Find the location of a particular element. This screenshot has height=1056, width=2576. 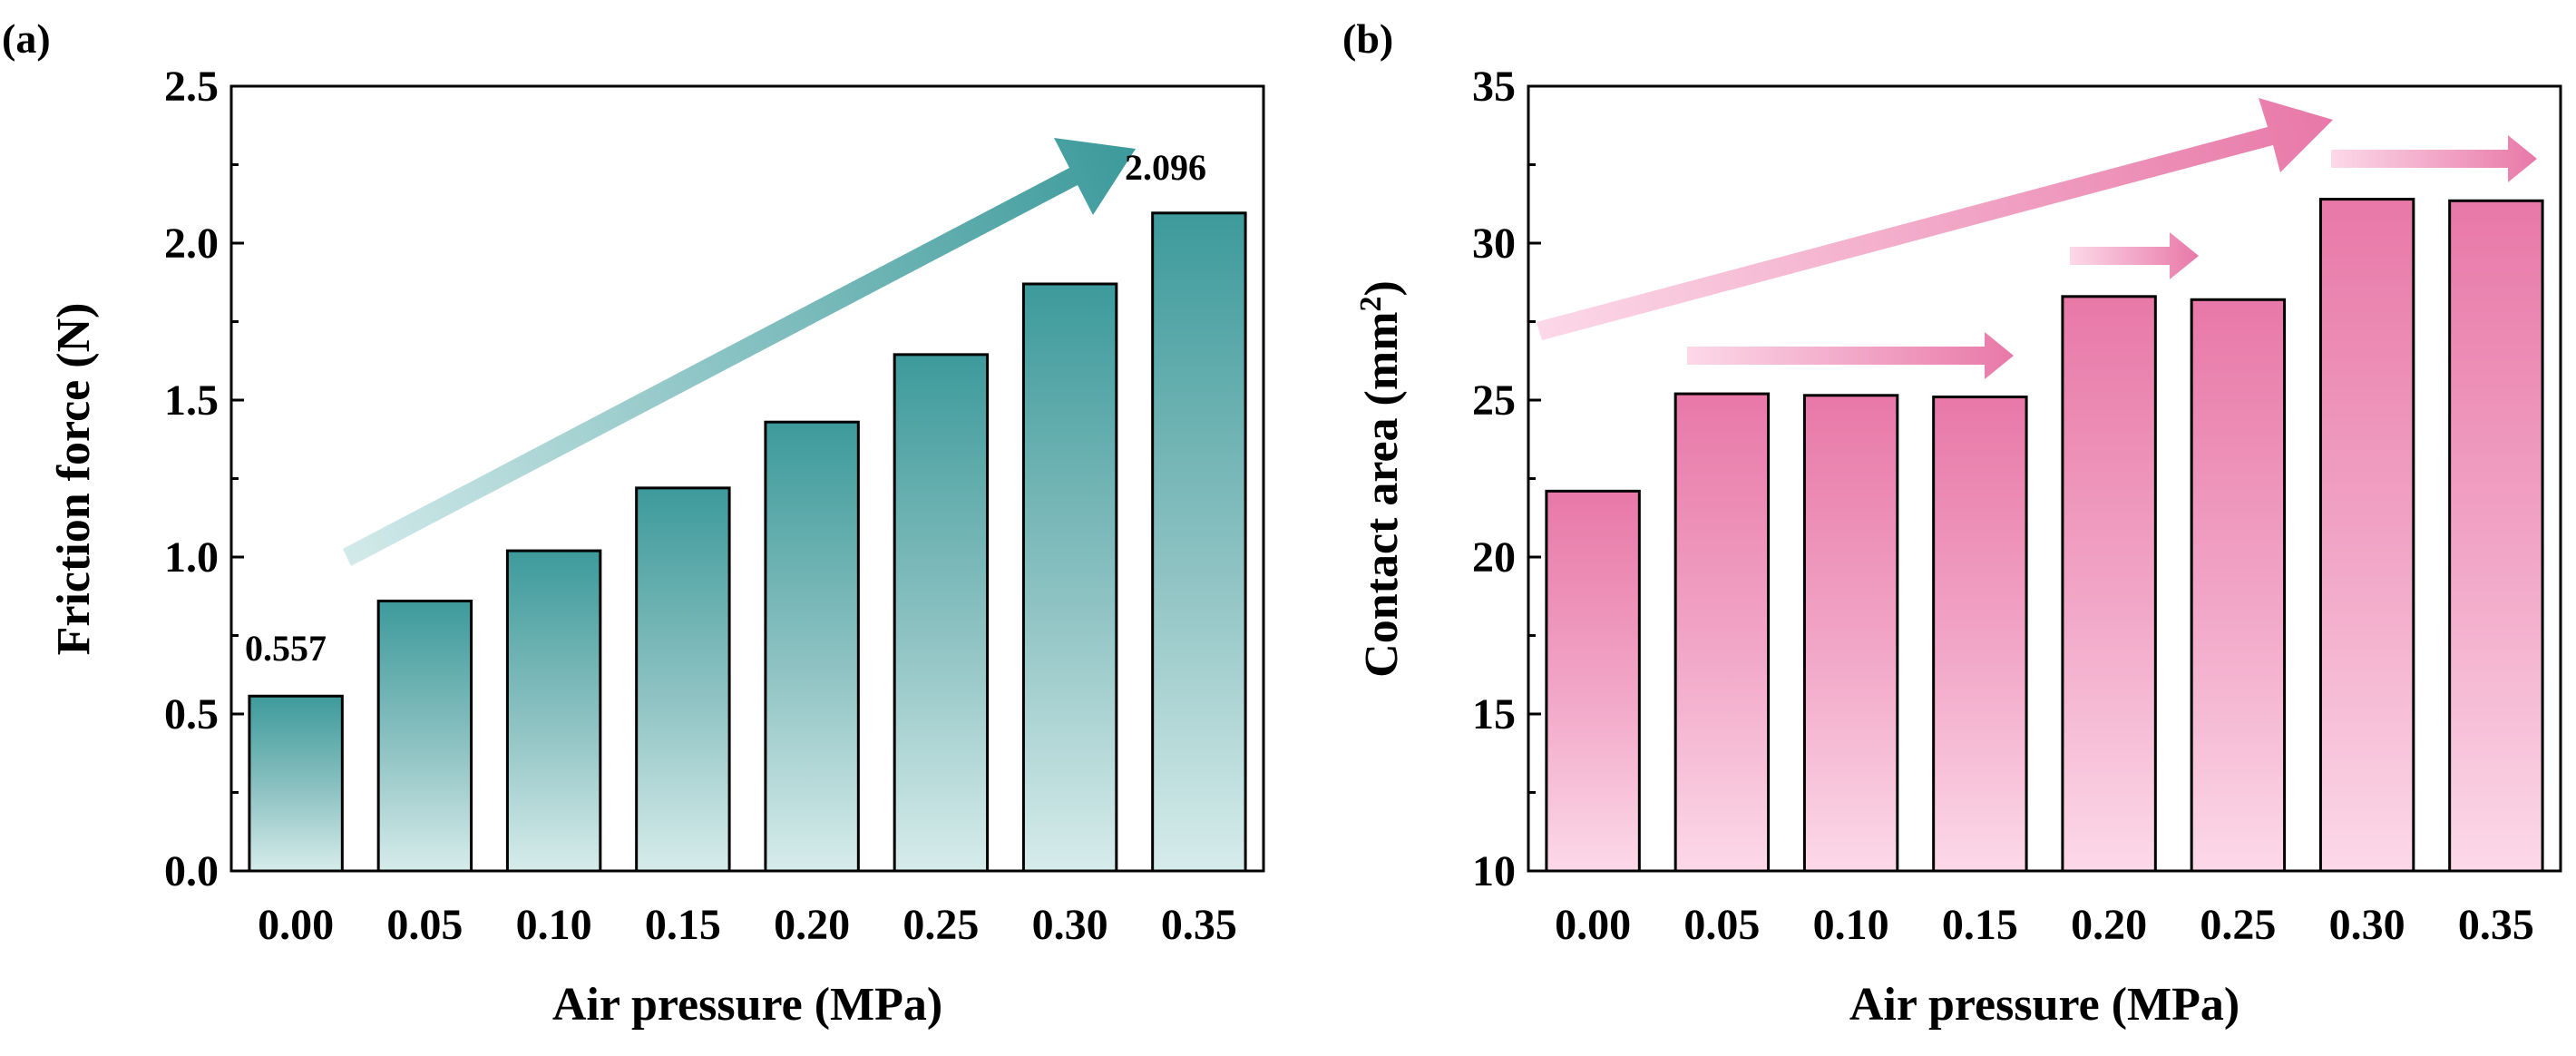

panel-label-b: (b) is located at coordinates (1367, 38).